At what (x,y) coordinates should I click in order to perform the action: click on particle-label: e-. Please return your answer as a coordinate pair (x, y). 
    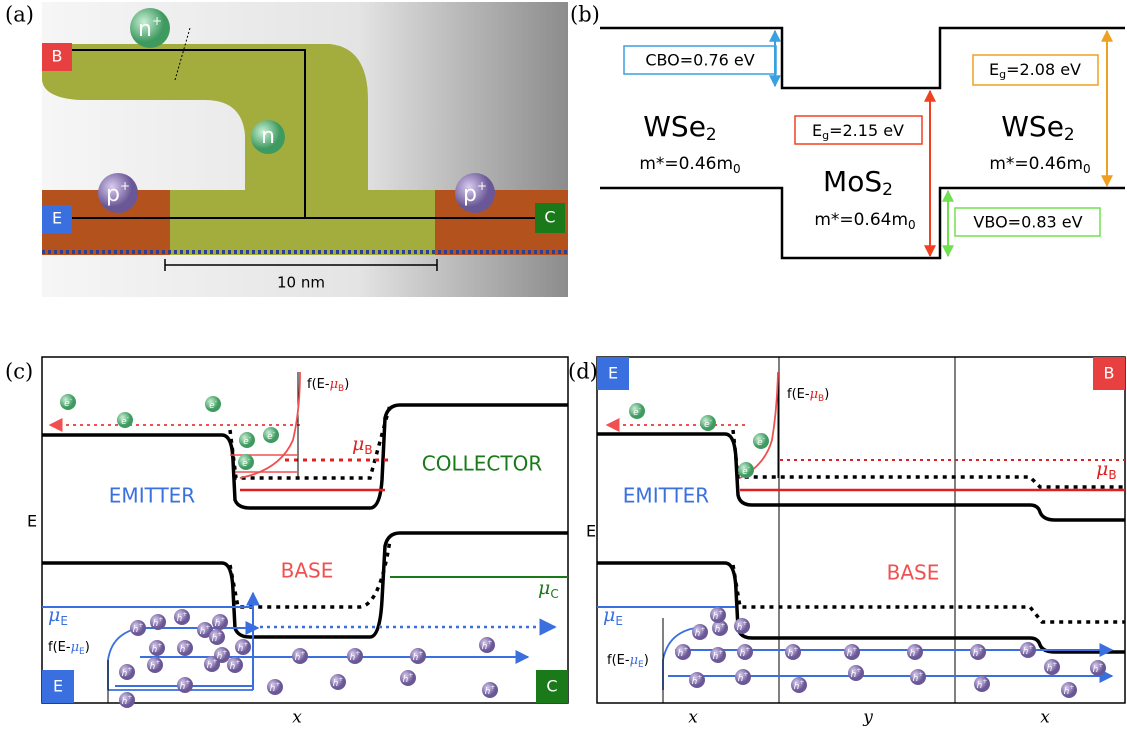
    Looking at the image, I should click on (246, 462).